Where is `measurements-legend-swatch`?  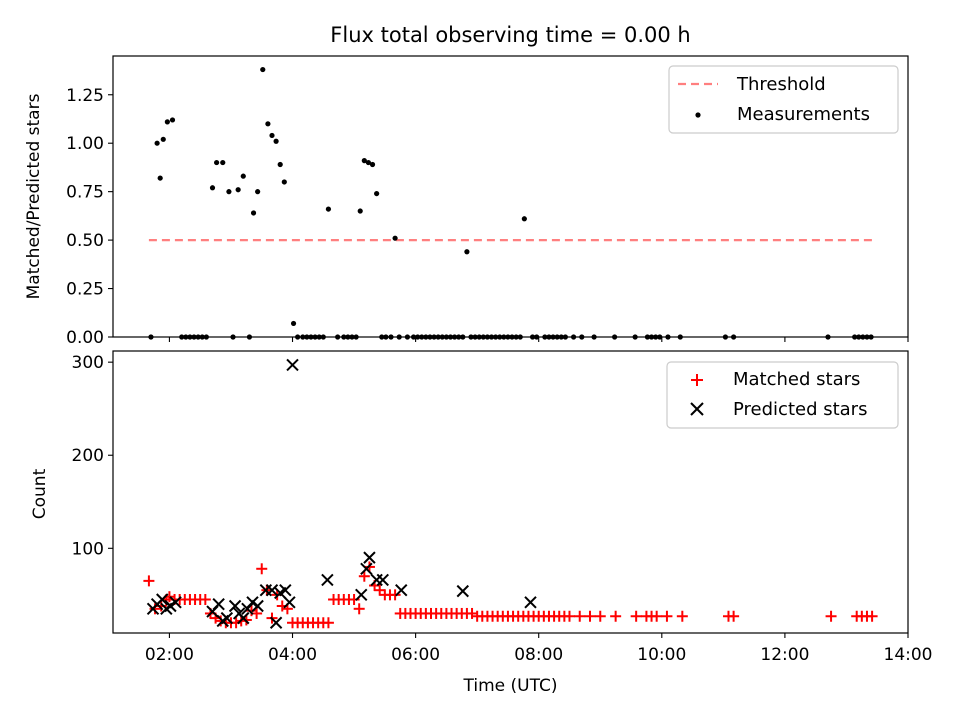
measurements-legend-swatch is located at coordinates (698, 115).